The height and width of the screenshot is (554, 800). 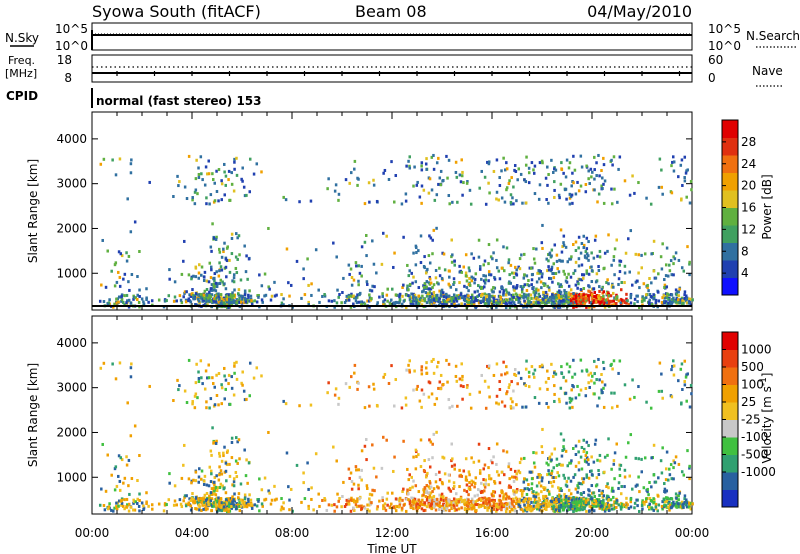 I want to click on y-tick-label: 3000, so click(x=71, y=388).